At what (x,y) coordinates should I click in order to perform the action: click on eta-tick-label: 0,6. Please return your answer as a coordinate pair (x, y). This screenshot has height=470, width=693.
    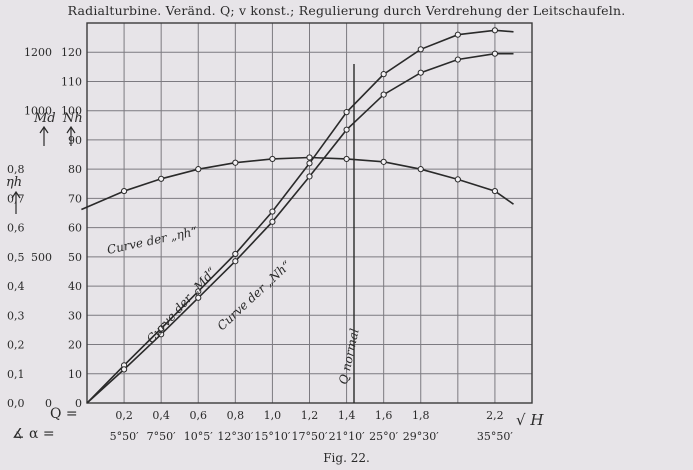
    Looking at the image, I should click on (16, 228).